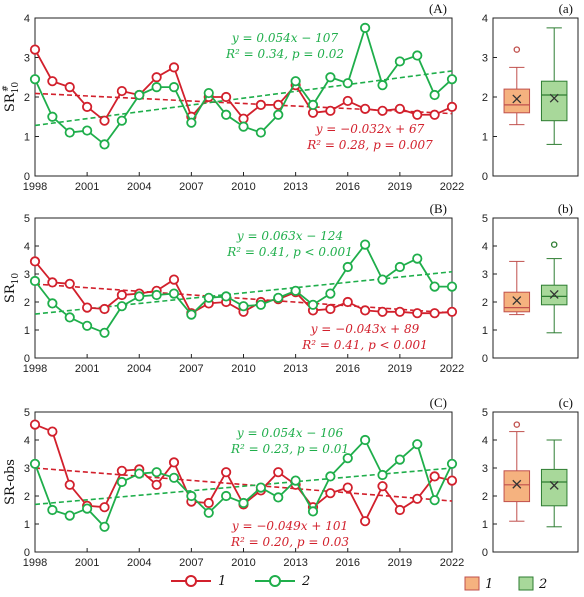  What do you see at coordinates (27, 469) in the screenshot?
I see `y-tick-label: 3` at bounding box center [27, 469].